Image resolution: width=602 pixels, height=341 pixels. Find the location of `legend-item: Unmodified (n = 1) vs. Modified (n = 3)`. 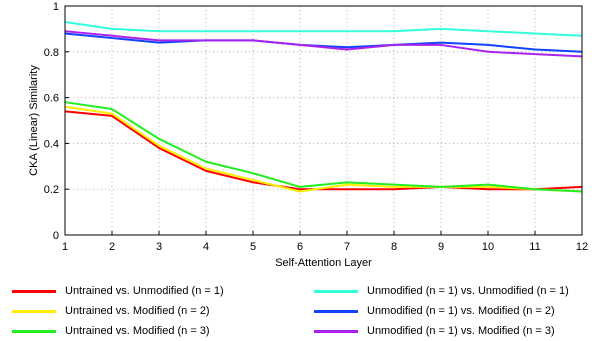

legend-item: Unmodified (n = 1) vs. Modified (n = 3) is located at coordinates (434, 331).